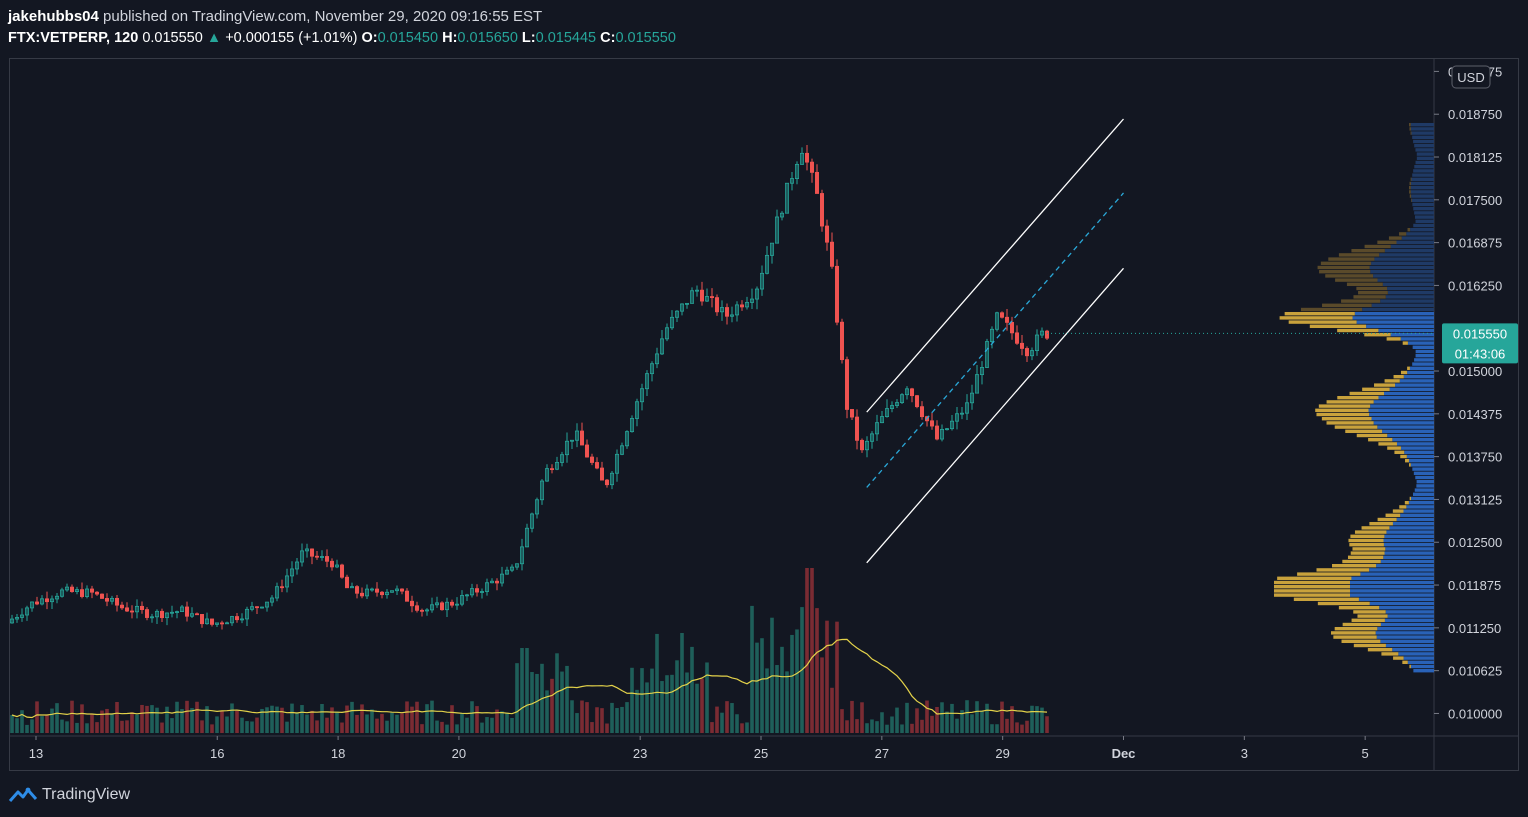  I want to click on channel-lower-line, so click(995, 415).